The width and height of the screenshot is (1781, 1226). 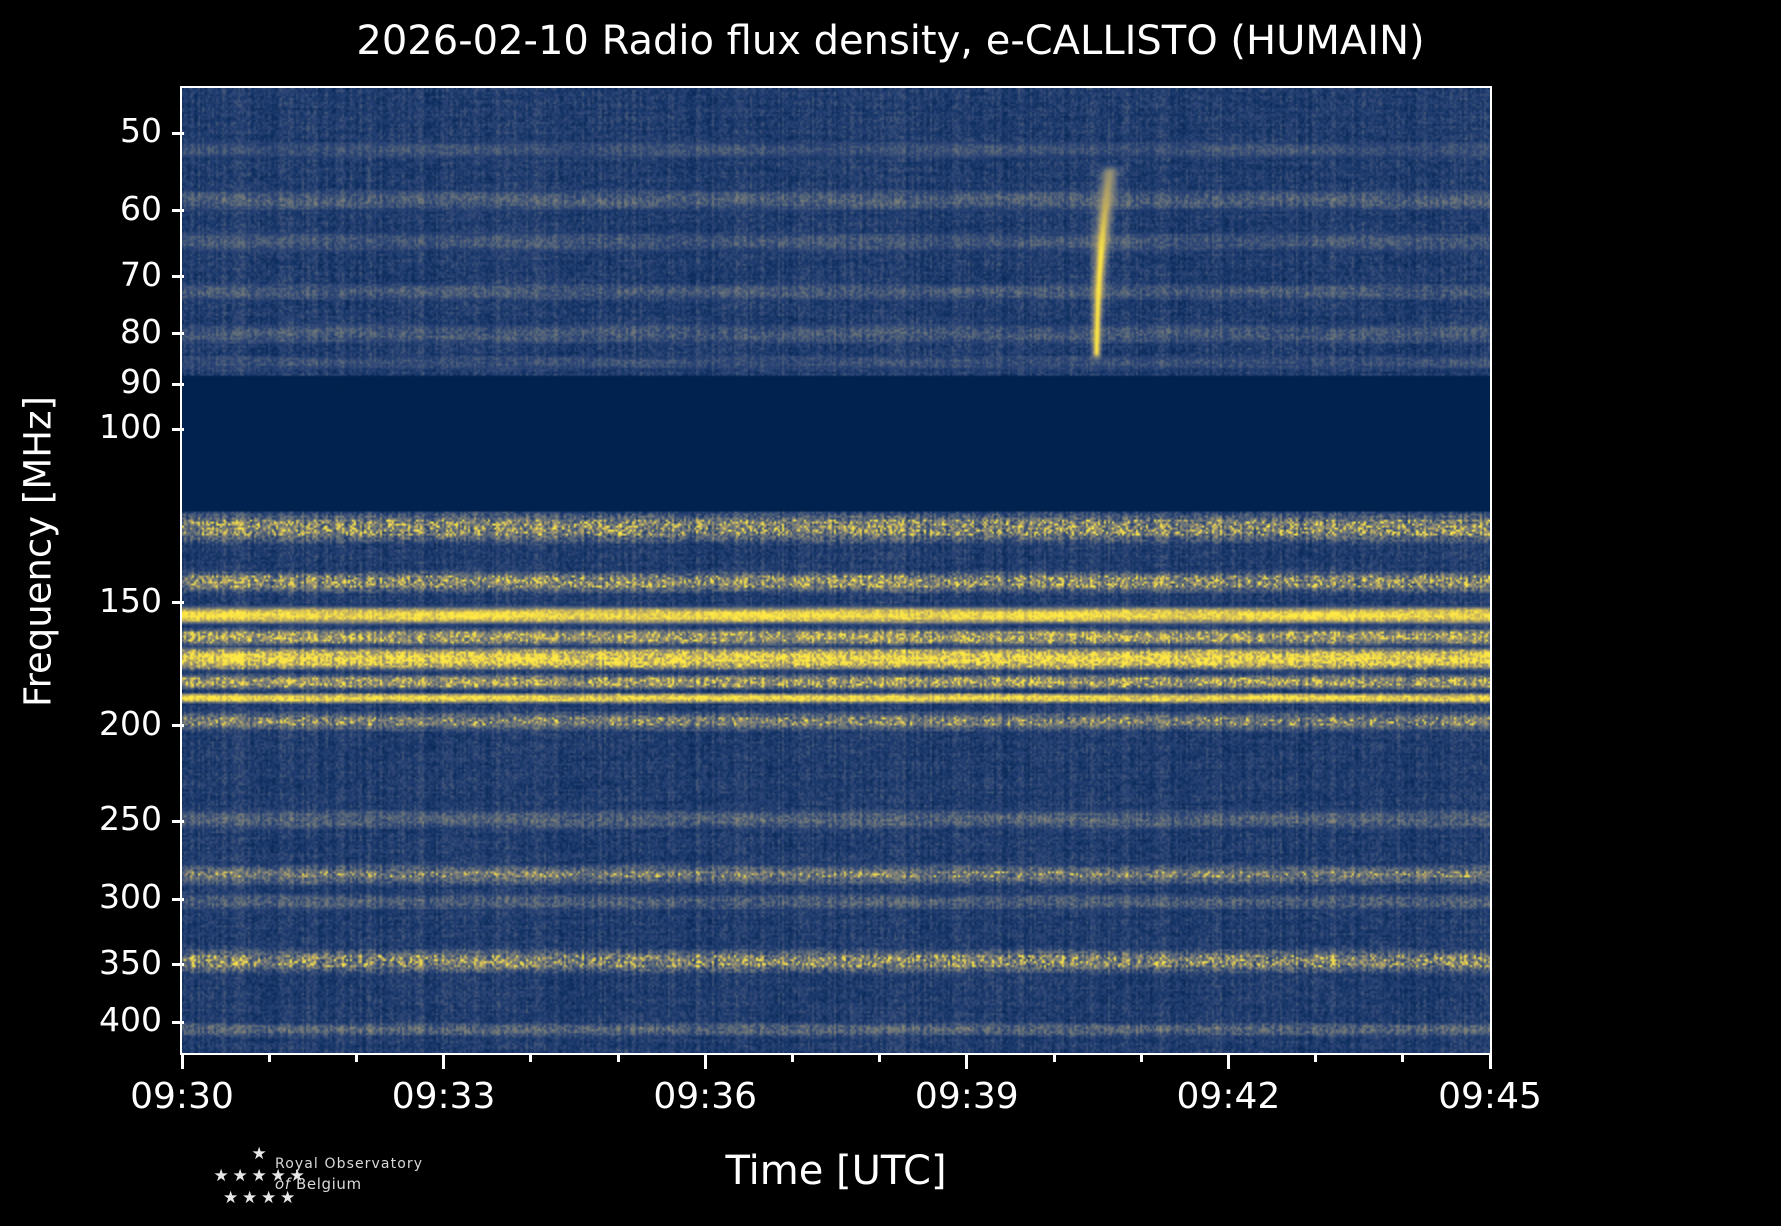 What do you see at coordinates (130, 723) in the screenshot?
I see `y-tick-label: 200` at bounding box center [130, 723].